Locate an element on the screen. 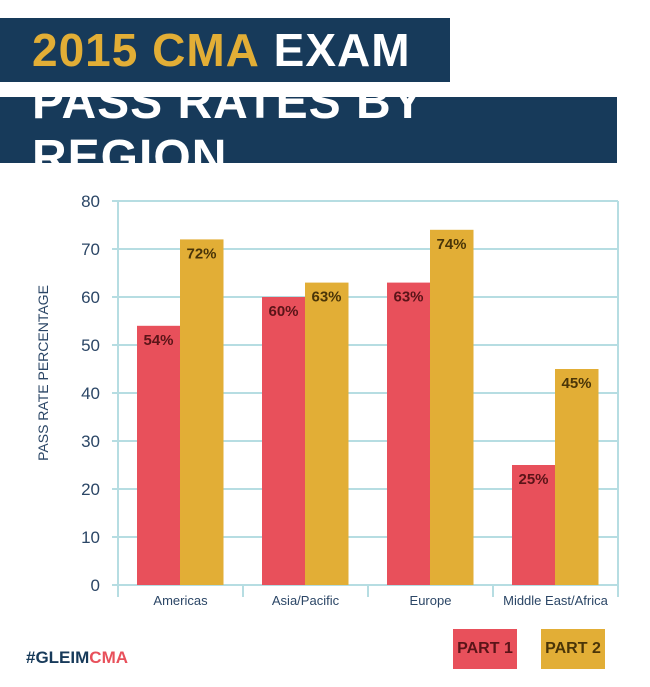  hashtag-prefix: #GLEIM is located at coordinates (58, 657).